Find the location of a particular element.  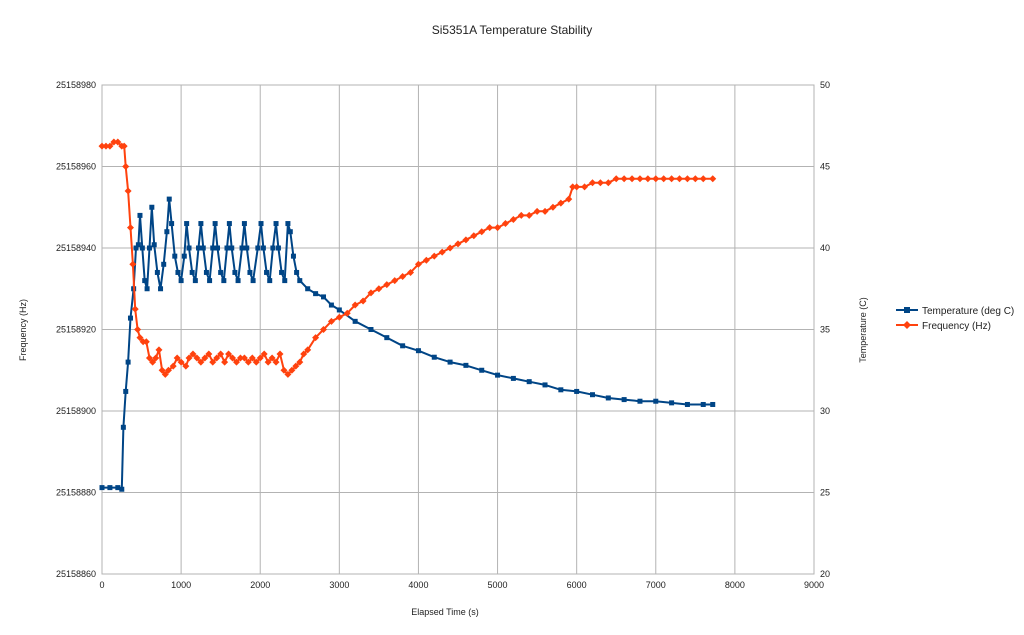

x-tick-label: 8000 is located at coordinates (735, 585).